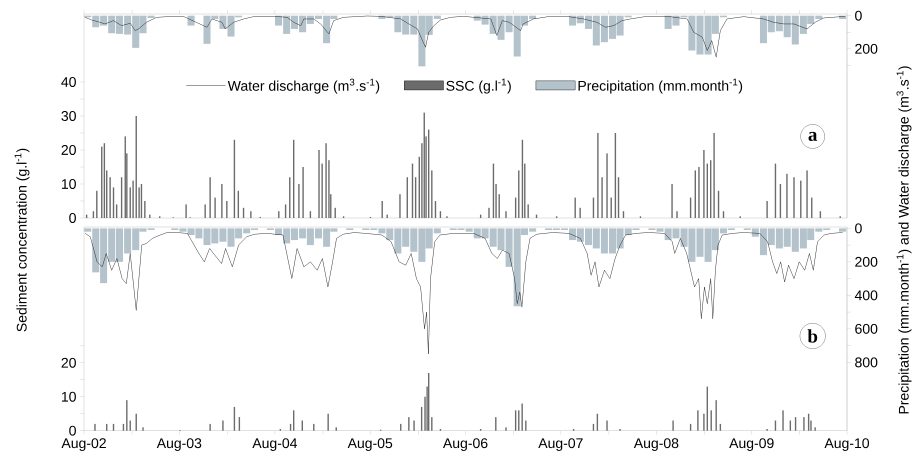 The height and width of the screenshot is (475, 921). Describe the element at coordinates (478, 86) in the screenshot. I see `legend-label: SSC (g.l$^{-1}$)` at that location.